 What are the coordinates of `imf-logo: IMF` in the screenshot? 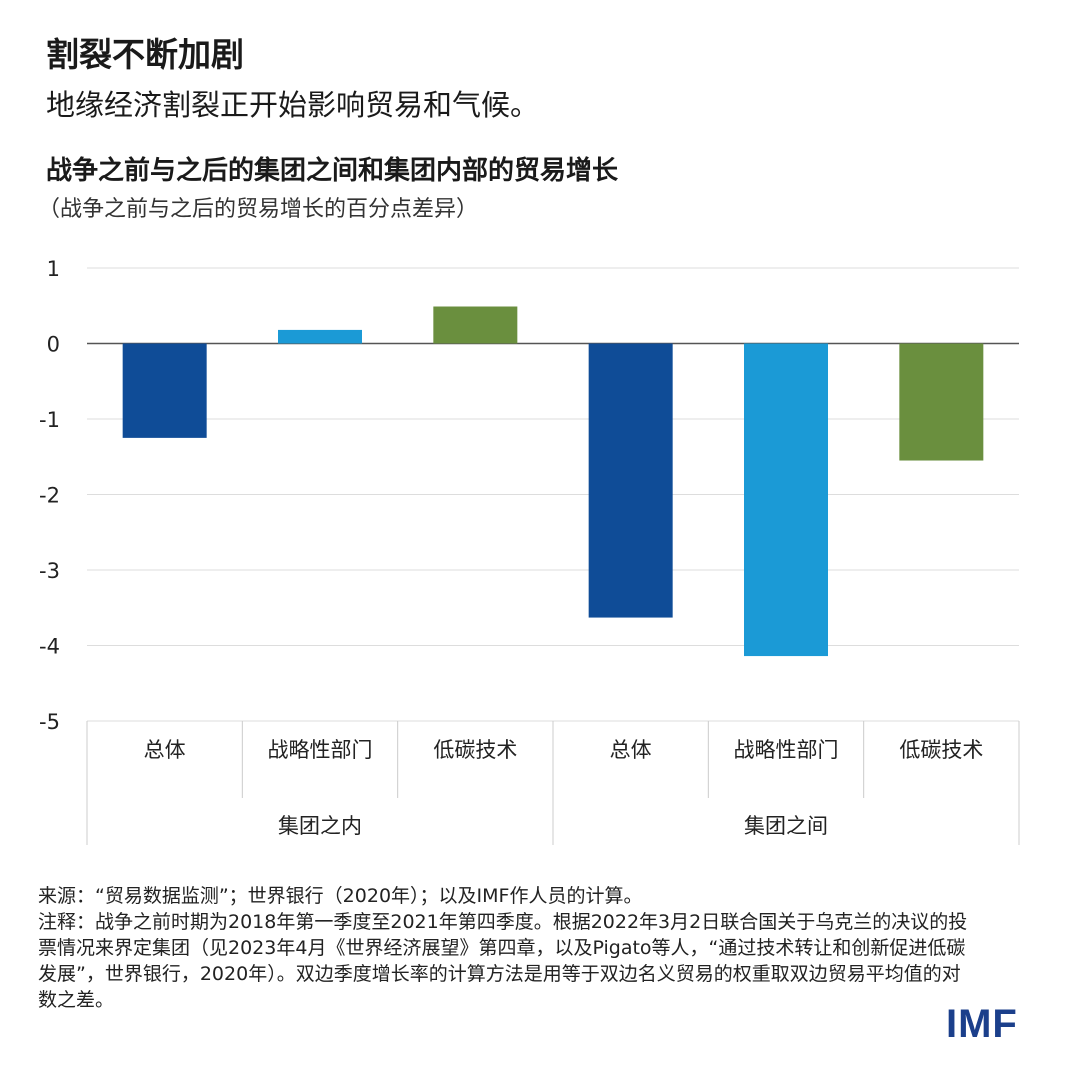 It's located at (982, 1024).